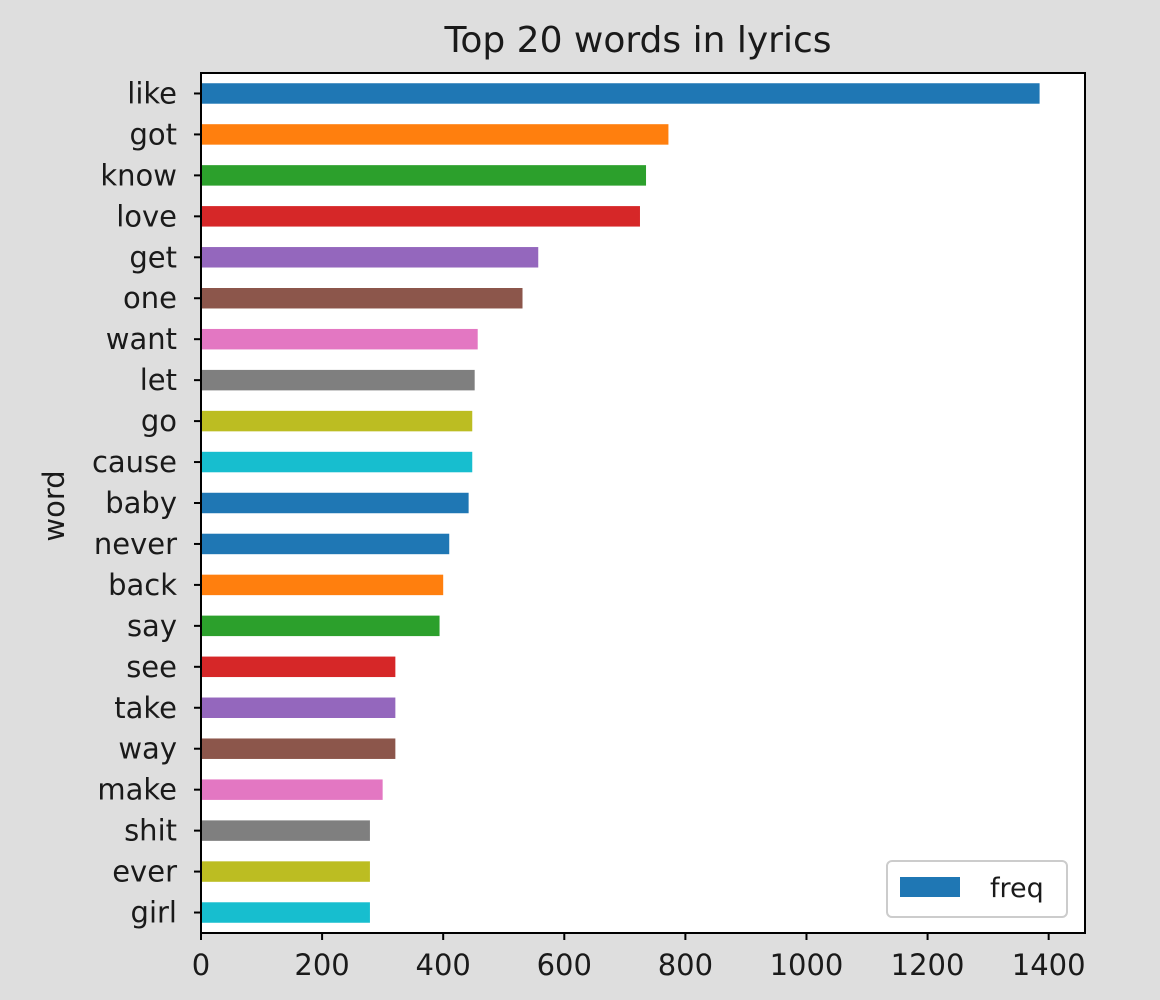  What do you see at coordinates (321, 965) in the screenshot?
I see `x-tick-label: 200` at bounding box center [321, 965].